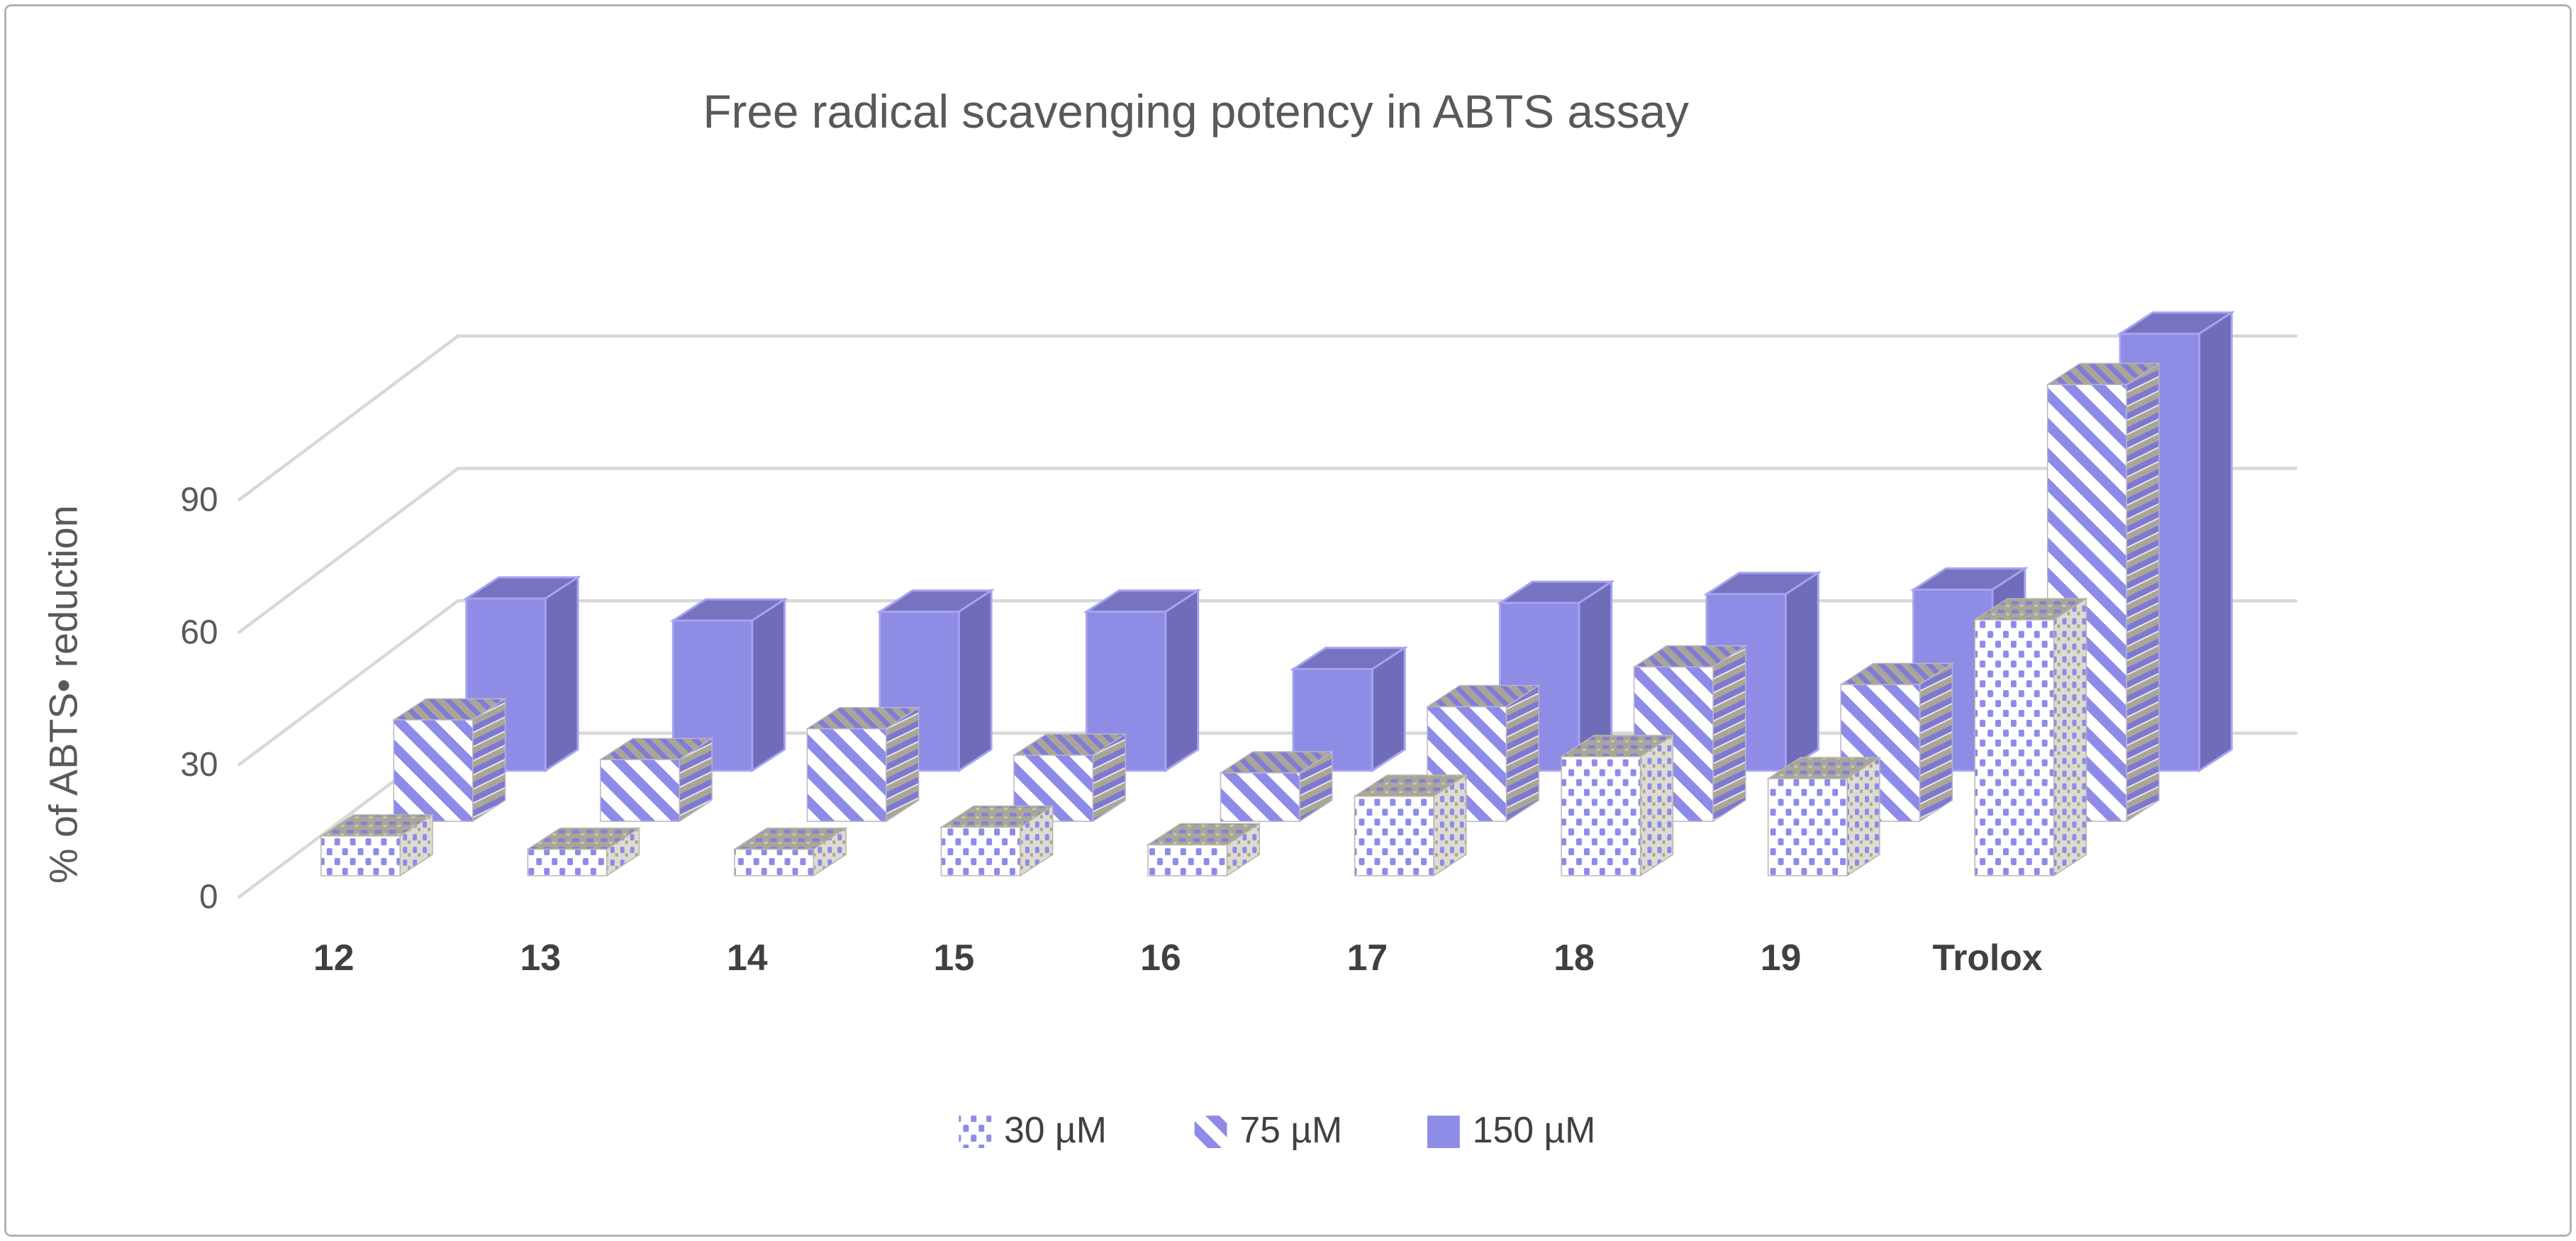 The height and width of the screenshot is (1241, 2576). What do you see at coordinates (1290, 1130) in the screenshot?
I see `legend-label-75uM: 75 µM` at bounding box center [1290, 1130].